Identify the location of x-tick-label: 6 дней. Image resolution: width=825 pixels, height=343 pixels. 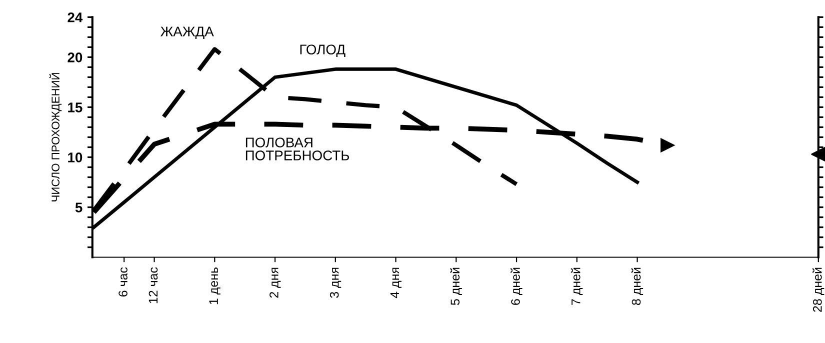
(516, 286).